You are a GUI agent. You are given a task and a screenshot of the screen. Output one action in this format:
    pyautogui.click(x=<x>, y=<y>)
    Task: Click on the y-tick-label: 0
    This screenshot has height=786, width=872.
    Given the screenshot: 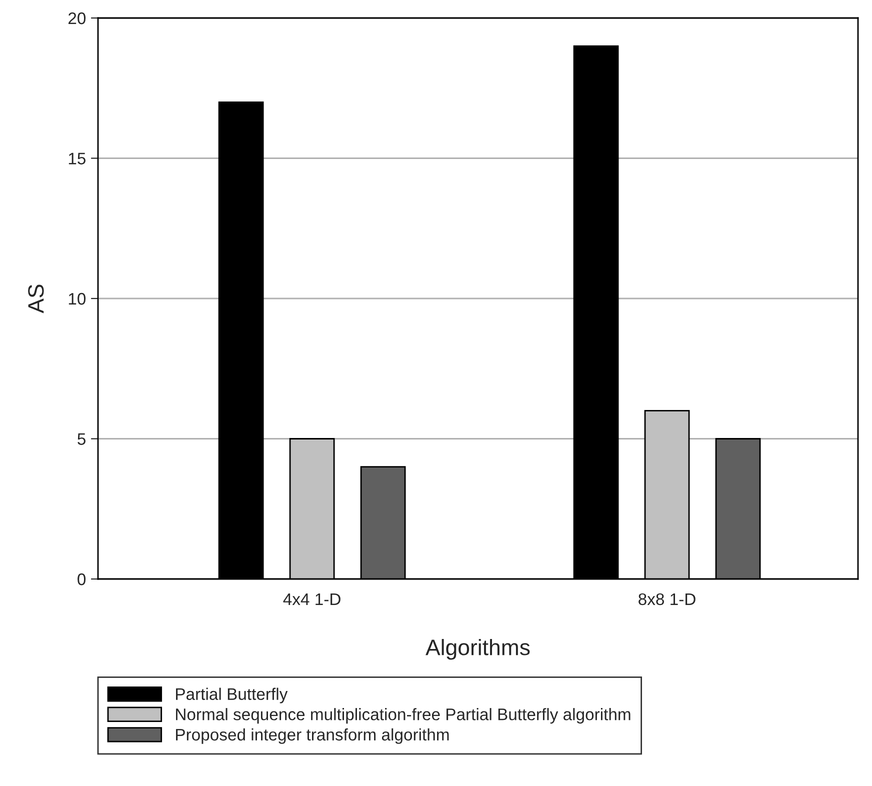 What is the action you would take?
    pyautogui.click(x=82, y=579)
    